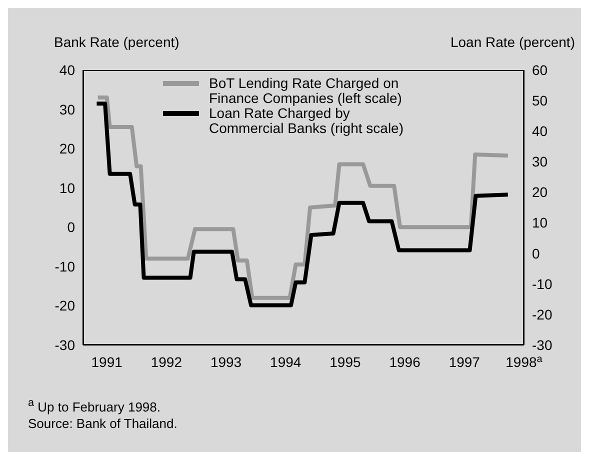 The height and width of the screenshot is (460, 589). I want to click on y2-tick-label: 0, so click(536, 253).